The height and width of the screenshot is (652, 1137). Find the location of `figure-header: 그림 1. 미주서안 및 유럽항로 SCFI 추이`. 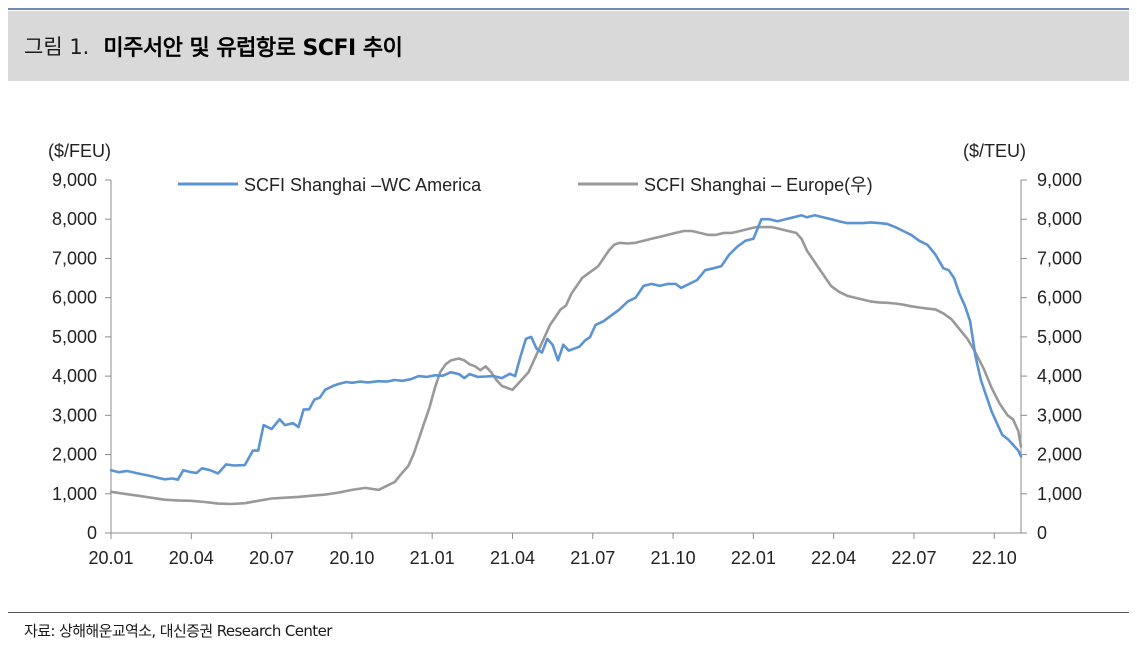

figure-header: 그림 1. 미주서안 및 유럽항로 SCFI 추이 is located at coordinates (568, 46).